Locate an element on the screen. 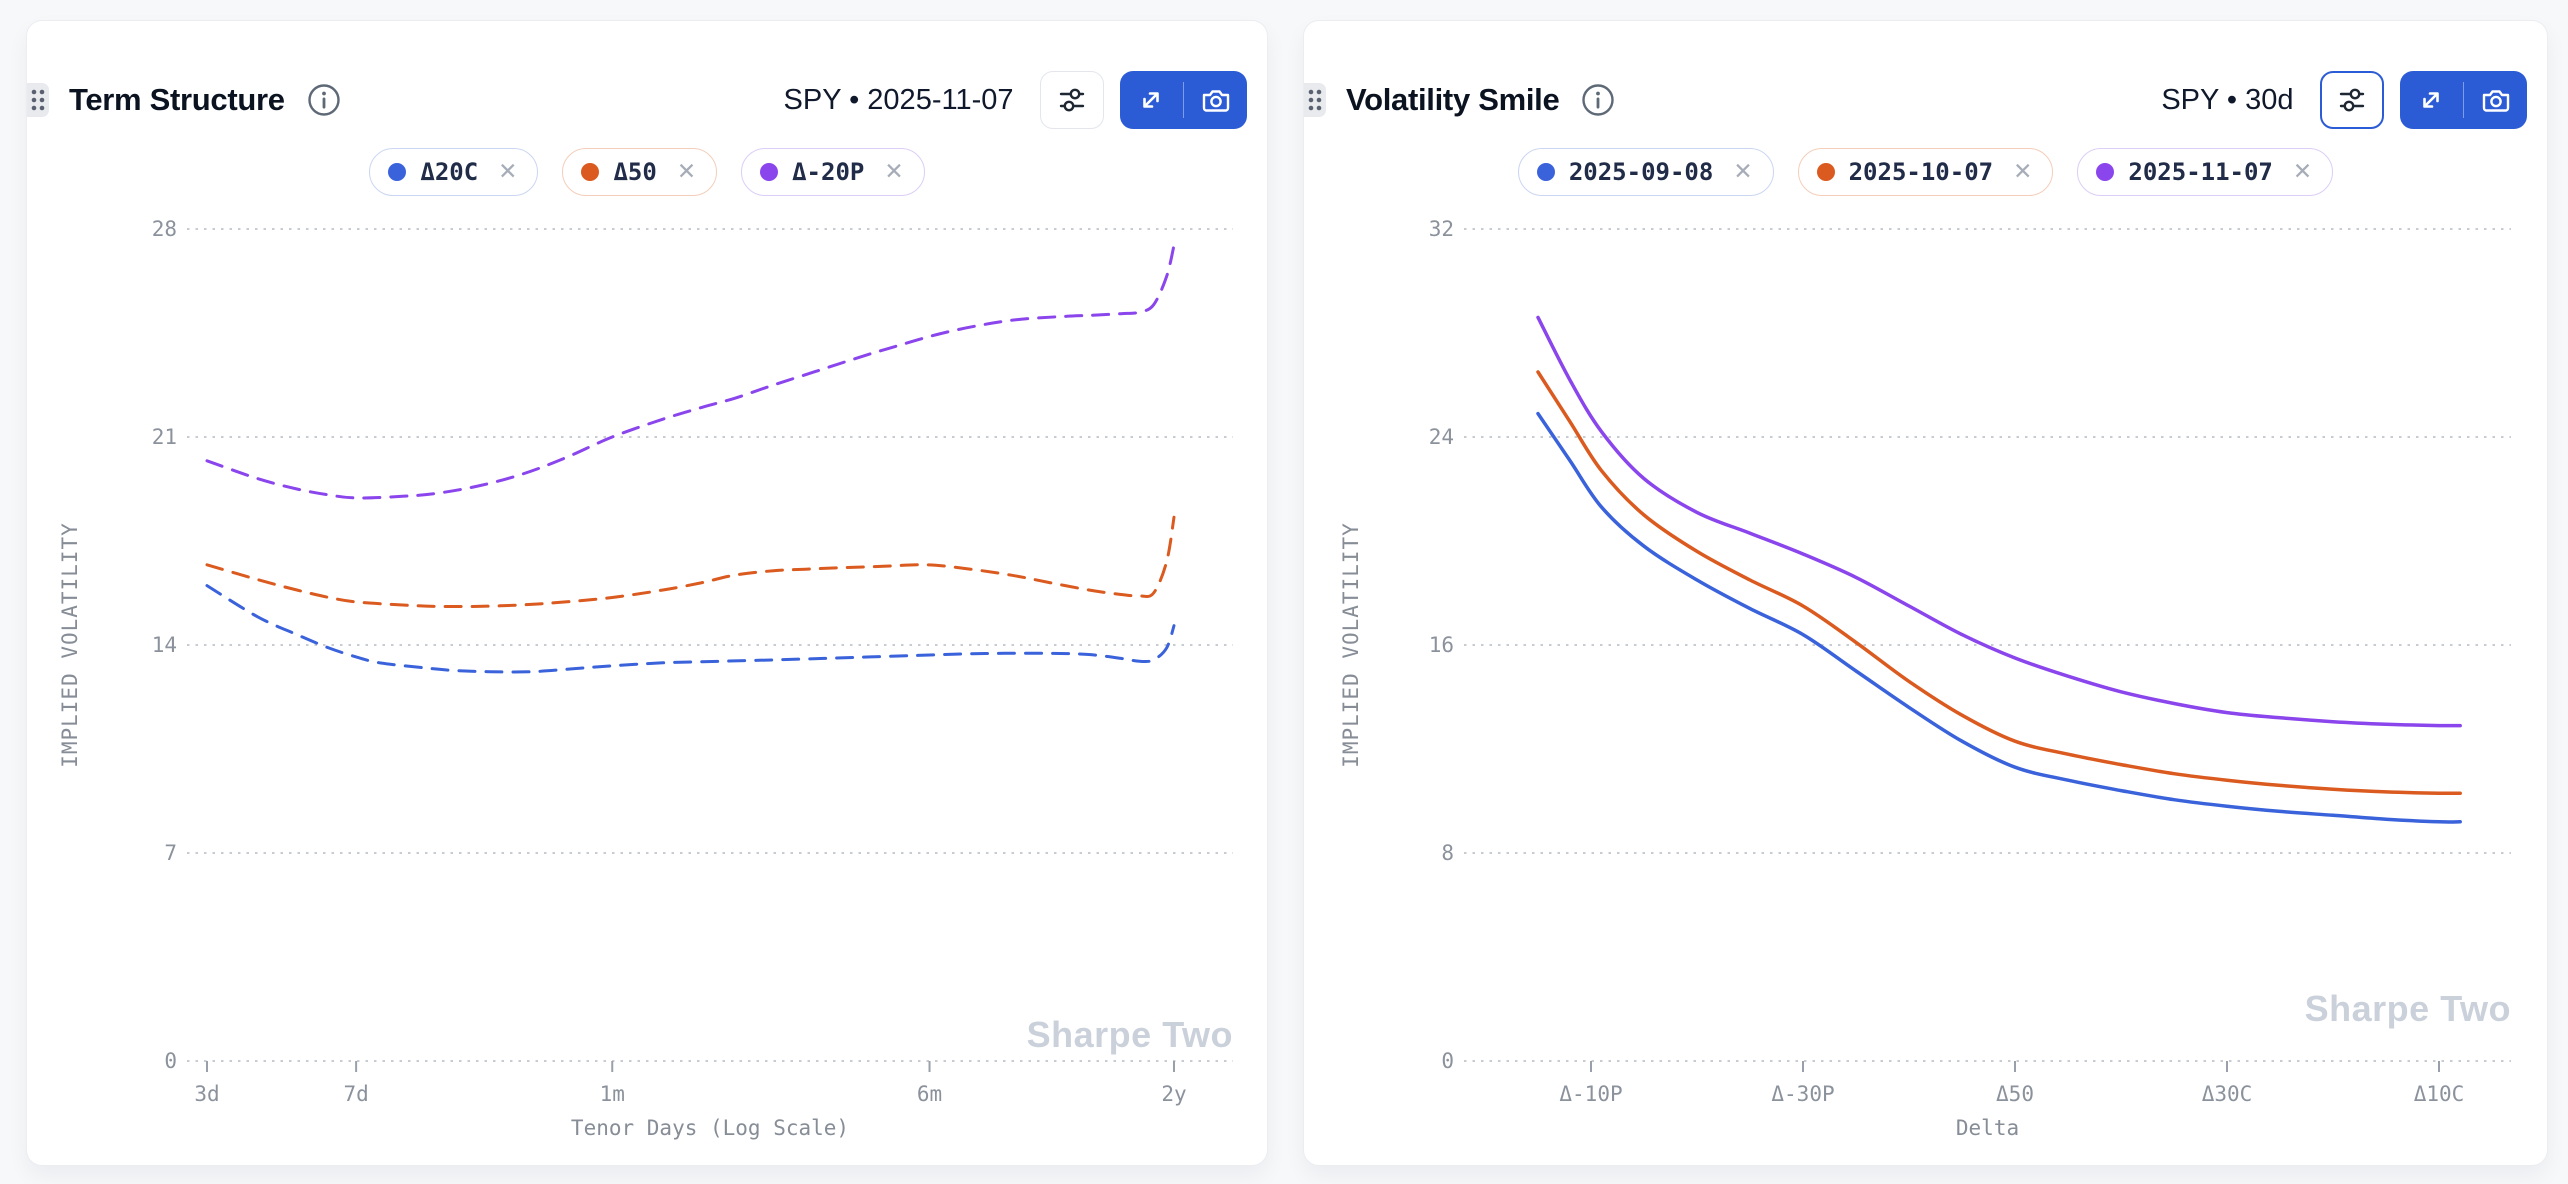 Image resolution: width=2568 pixels, height=1184 pixels. legend-chip: 2025-10-07 ✕ is located at coordinates (1925, 172).